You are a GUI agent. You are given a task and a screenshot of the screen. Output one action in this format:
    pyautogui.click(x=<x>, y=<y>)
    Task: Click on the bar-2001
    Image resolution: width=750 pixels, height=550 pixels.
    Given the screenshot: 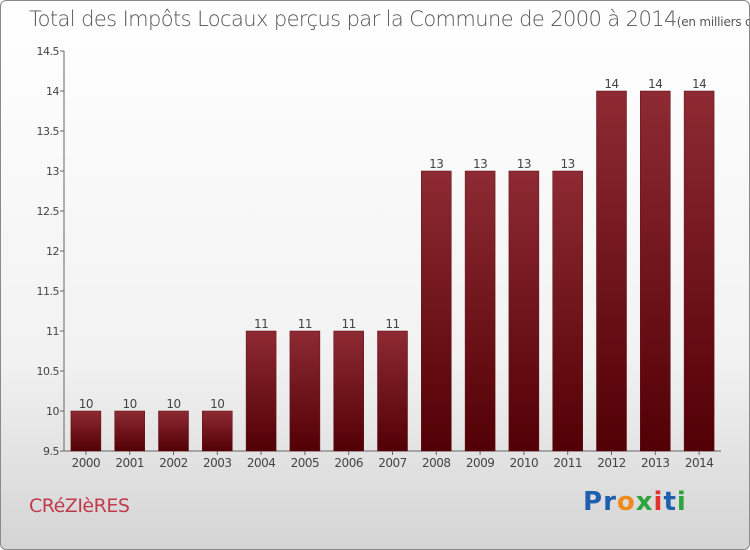 What is the action you would take?
    pyautogui.click(x=129, y=431)
    